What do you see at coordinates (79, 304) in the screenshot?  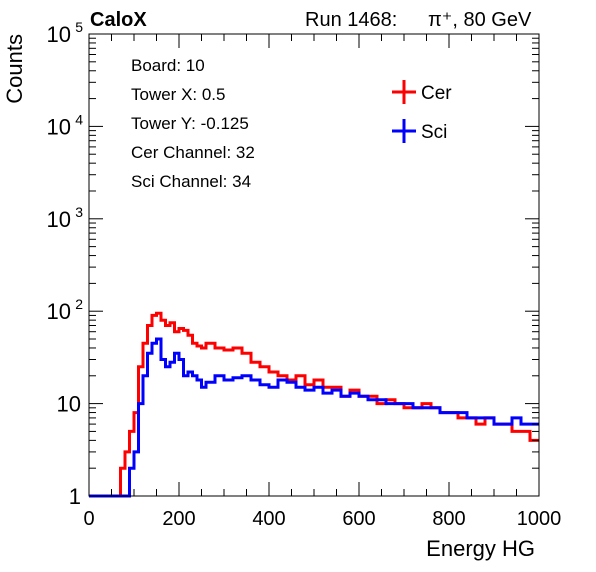 I see `y-tick-exponent: 2` at bounding box center [79, 304].